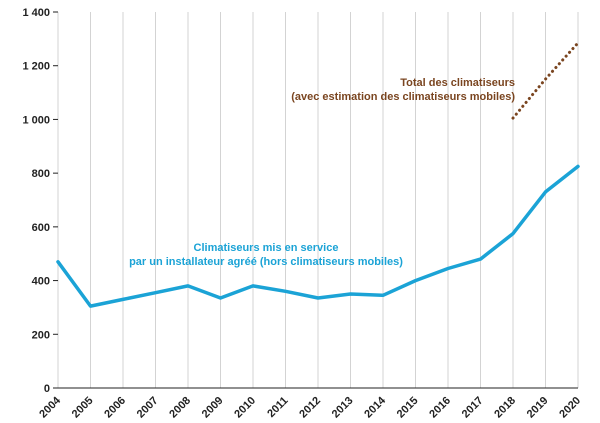  Describe the element at coordinates (375, 407) in the screenshot. I see `x-tick-label: 2014` at that location.